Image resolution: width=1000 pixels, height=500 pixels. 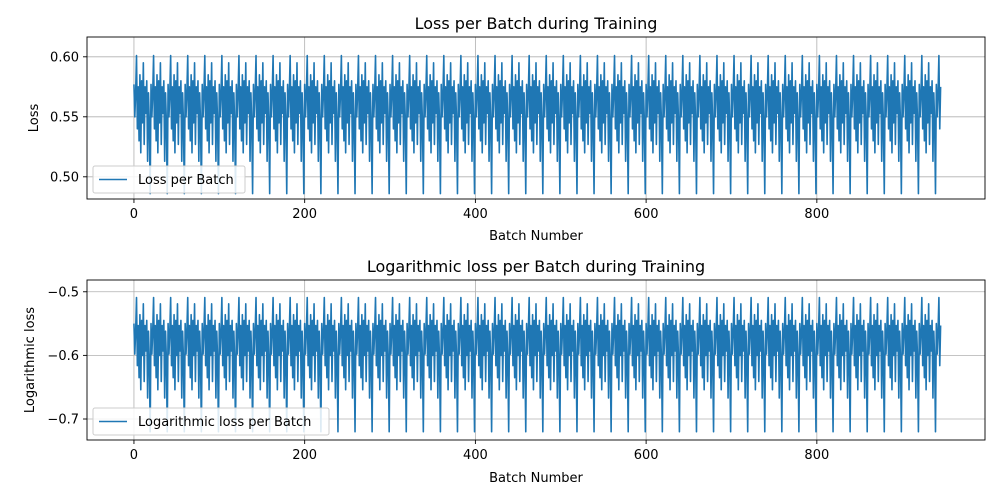 What do you see at coordinates (64, 117) in the screenshot?
I see `y-tick-label: 0.55` at bounding box center [64, 117].